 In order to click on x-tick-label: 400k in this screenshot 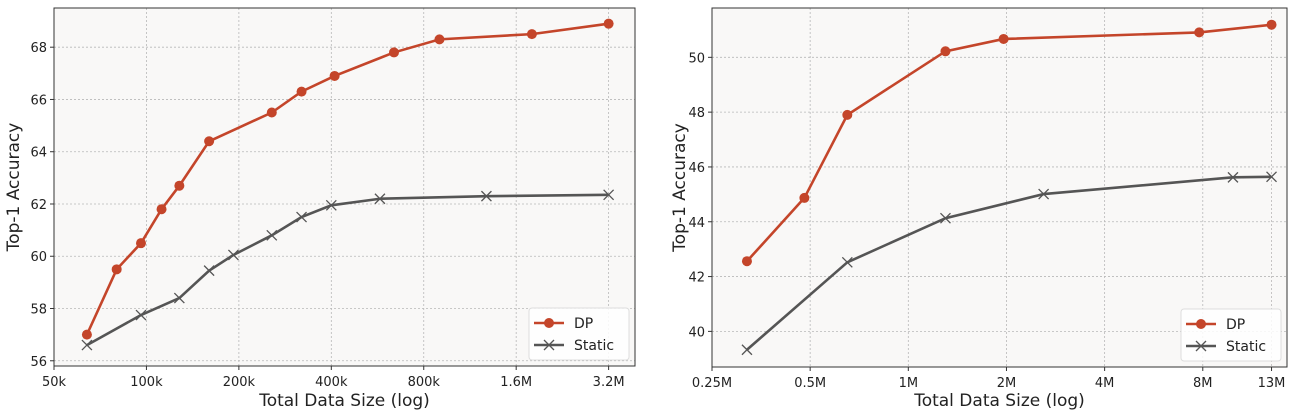, I will do `click(331, 382)`.